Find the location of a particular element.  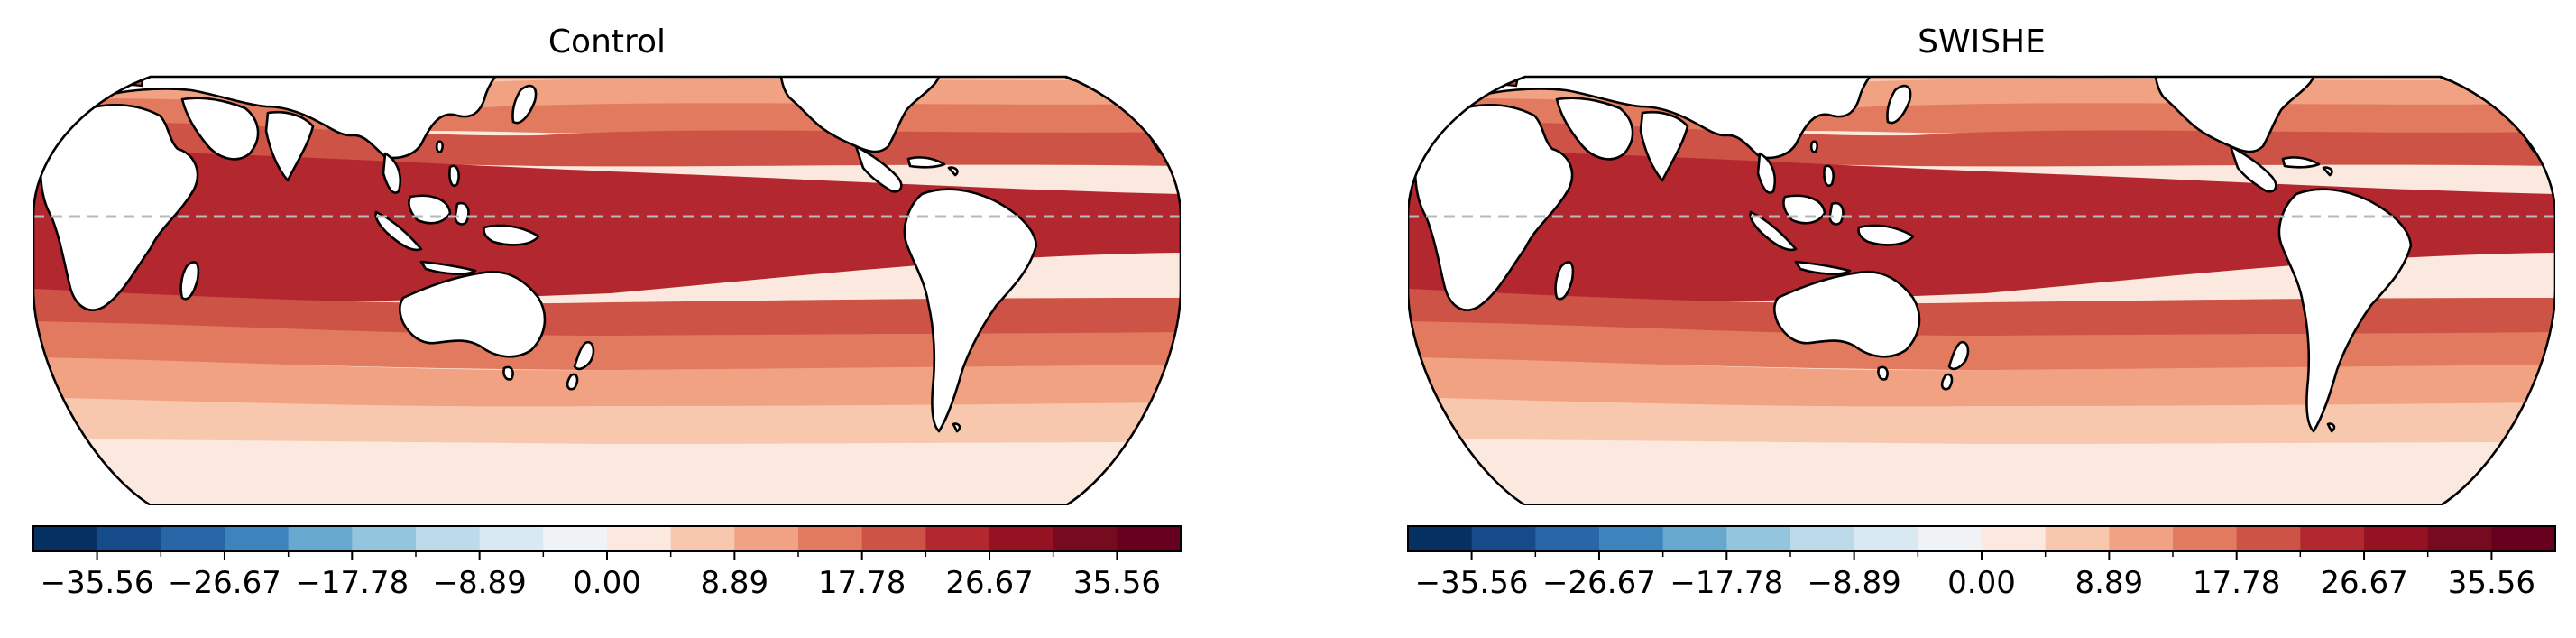

panel-title-swishe: SWISHE is located at coordinates (1982, 41).